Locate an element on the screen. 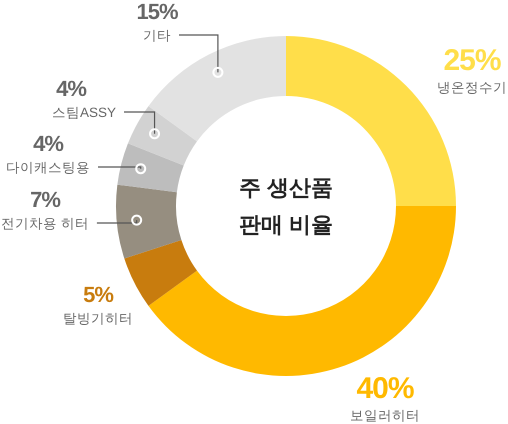 The width and height of the screenshot is (508, 424). data-label: 40% is located at coordinates (385, 388).